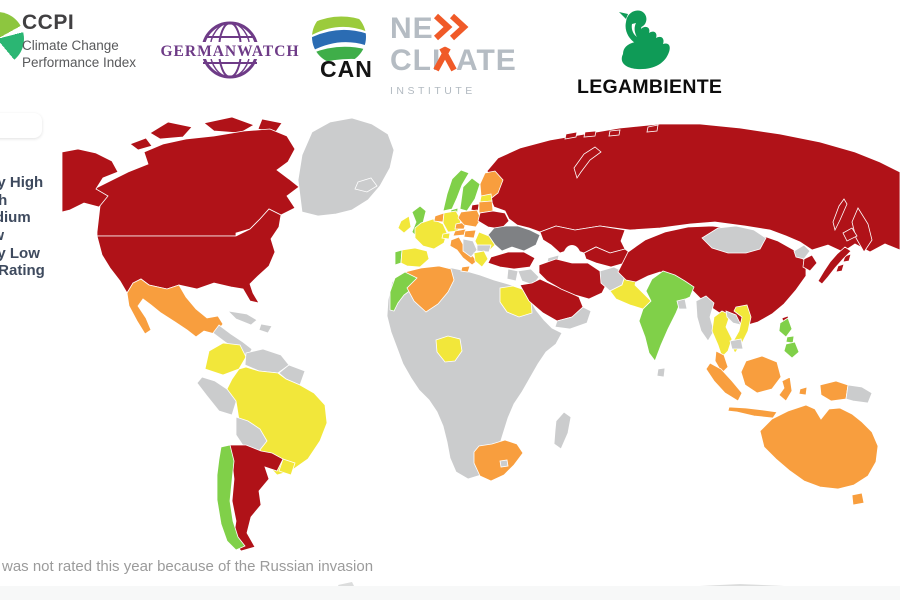 Image resolution: width=900 pixels, height=600 pixels. I want to click on newclimate-logo: NE CLI ATE INSTITUTE, so click(470, 58).